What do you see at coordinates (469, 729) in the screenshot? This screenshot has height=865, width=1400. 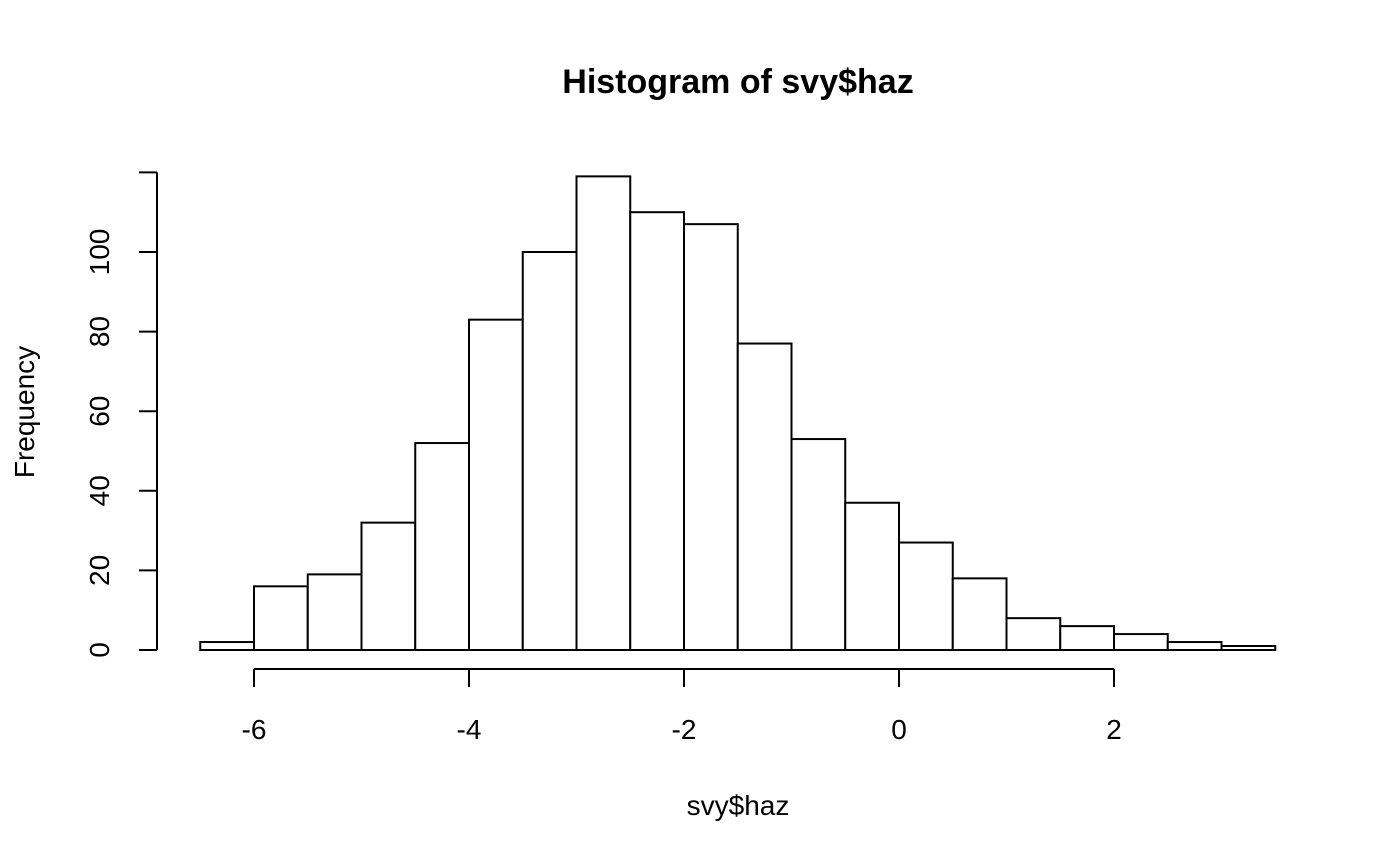 I see `x-tick-label: -4` at bounding box center [469, 729].